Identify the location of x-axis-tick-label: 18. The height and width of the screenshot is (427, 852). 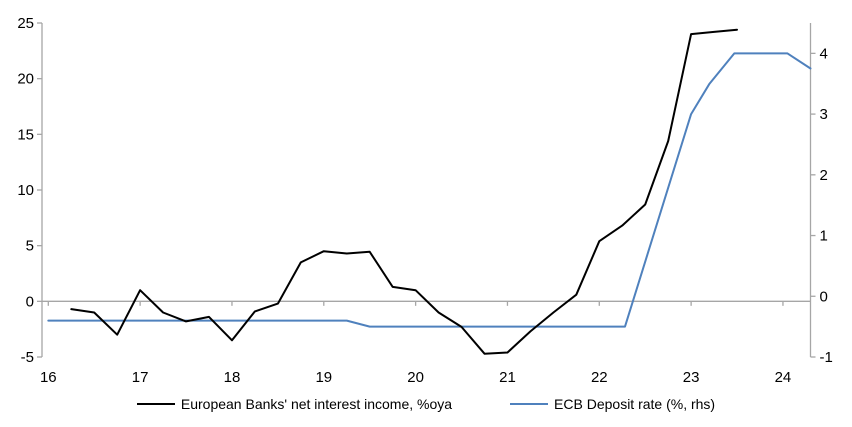
(232, 377).